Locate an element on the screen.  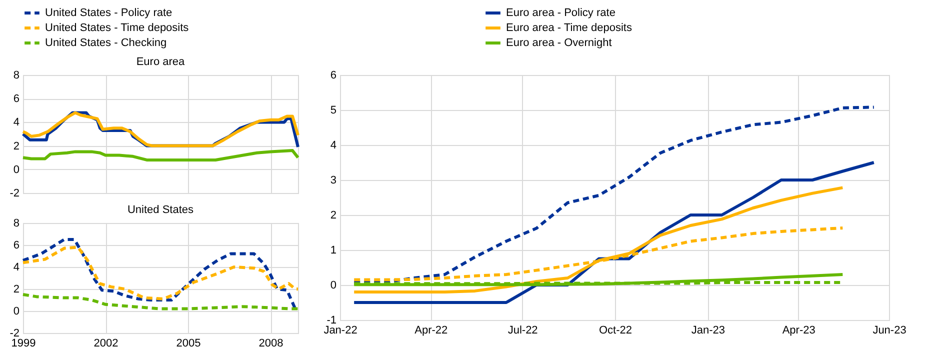
chart-title: United States is located at coordinates (160, 210).